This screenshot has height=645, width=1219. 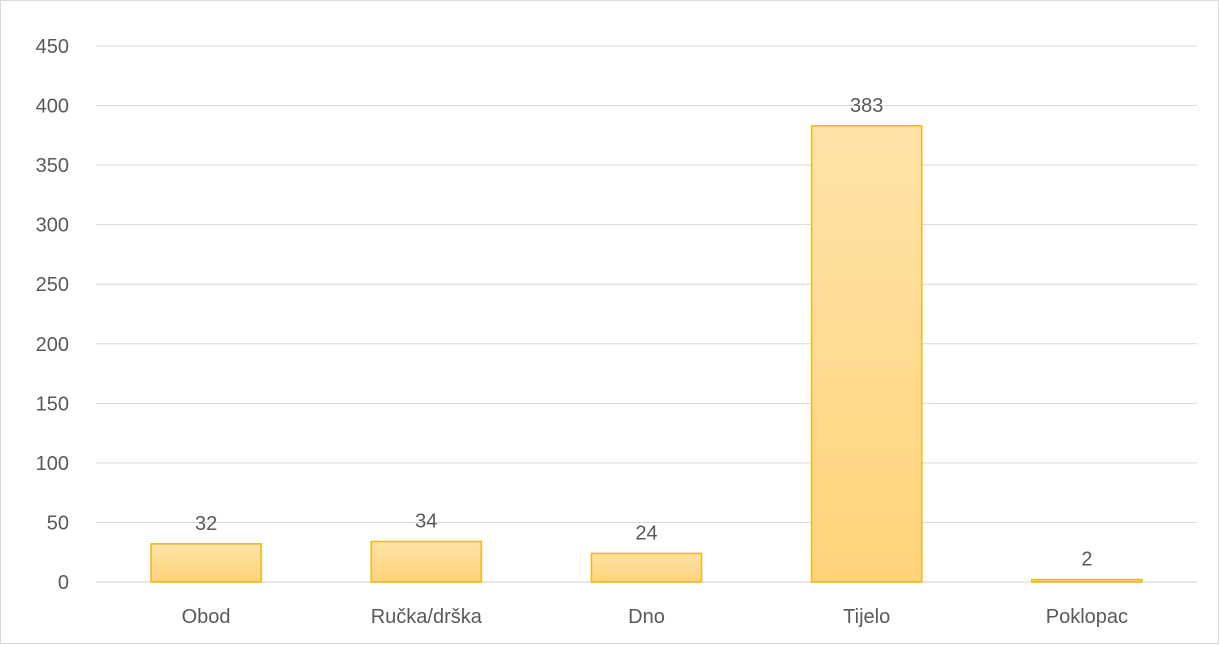 I want to click on y-tick-label: 200, so click(x=52, y=345).